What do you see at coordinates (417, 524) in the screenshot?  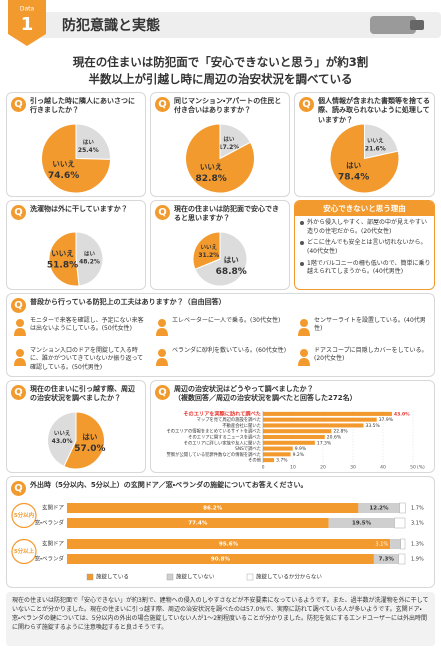 I see `segment-label: 3.1%` at bounding box center [417, 524].